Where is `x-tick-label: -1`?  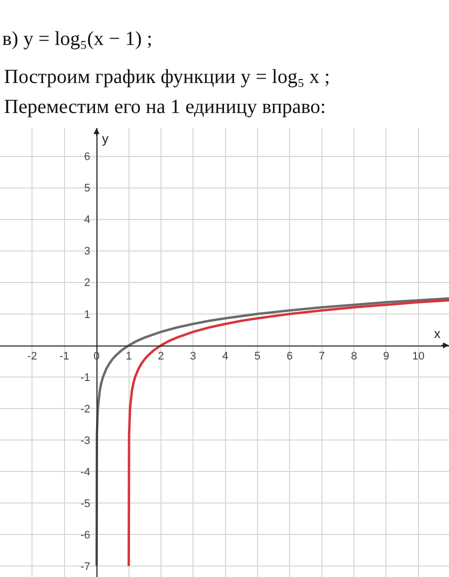
x-tick-label: -1 is located at coordinates (64, 356).